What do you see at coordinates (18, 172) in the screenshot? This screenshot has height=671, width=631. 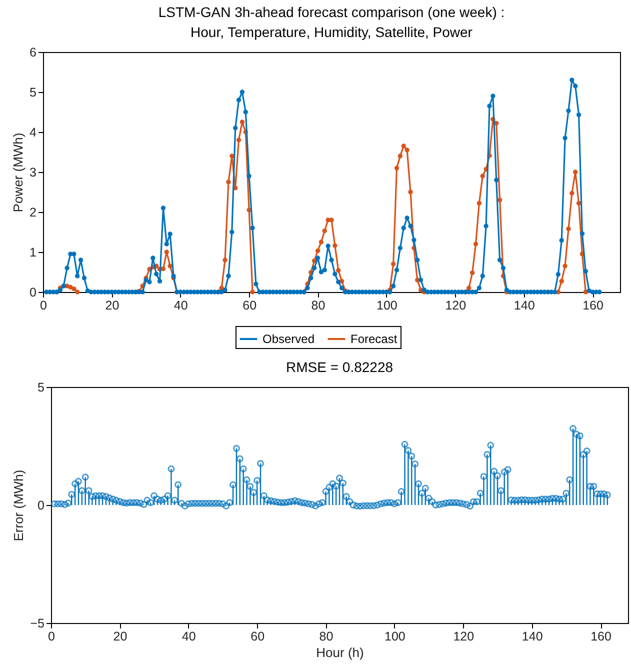 I see `y-axis-title: Power (MWh)` at bounding box center [18, 172].